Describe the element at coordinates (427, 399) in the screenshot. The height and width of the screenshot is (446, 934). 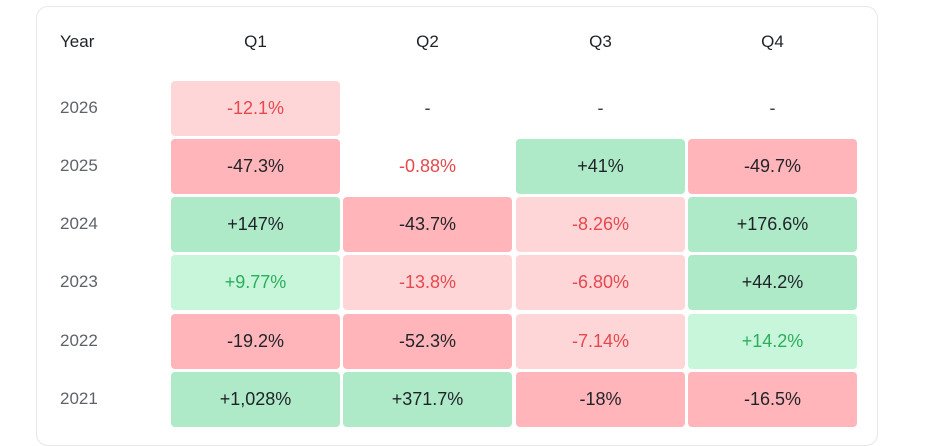
I see `return-cell-q2: +371.7%` at that location.